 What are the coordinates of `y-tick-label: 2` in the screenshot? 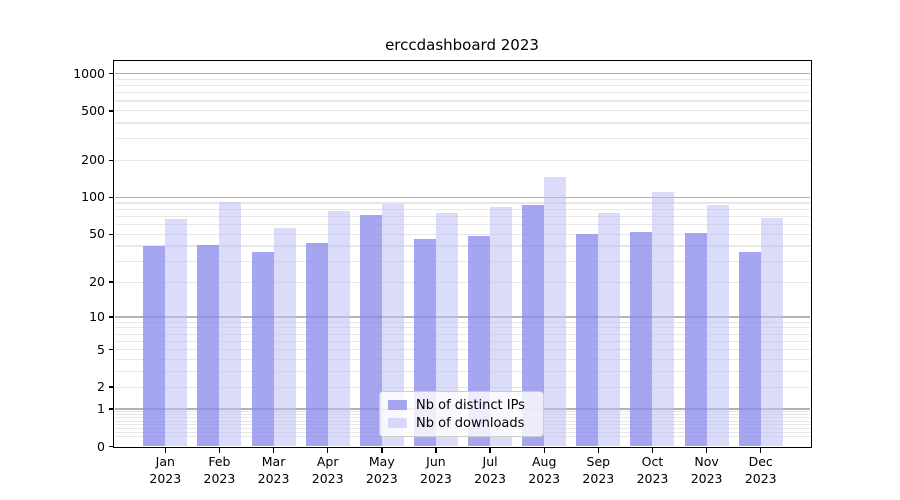 It's located at (101, 387).